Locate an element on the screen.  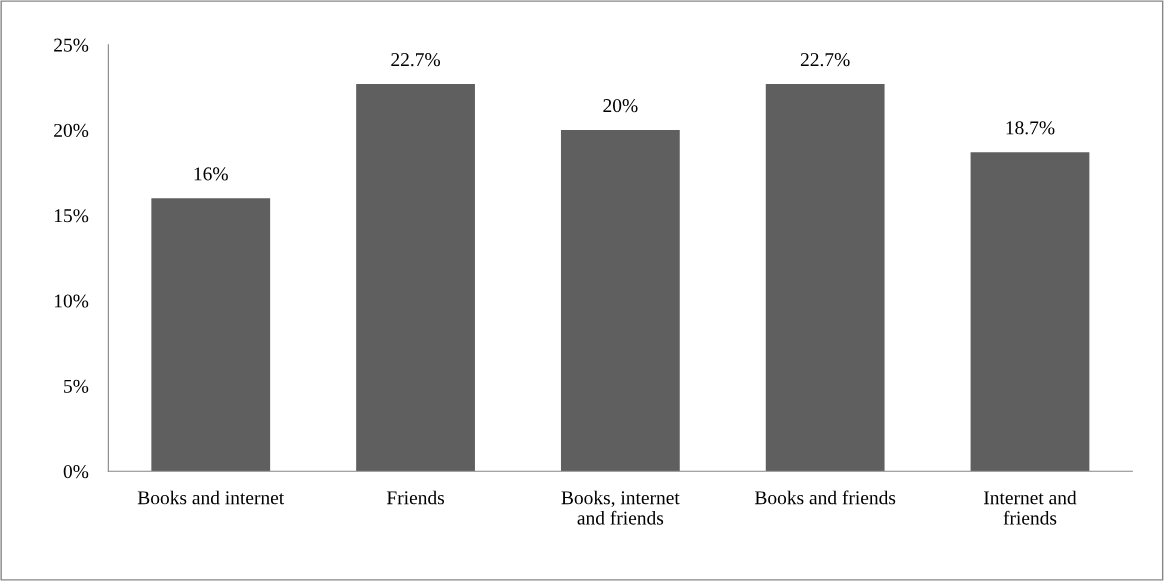
x-tick-label: Books and internet is located at coordinates (211, 497).